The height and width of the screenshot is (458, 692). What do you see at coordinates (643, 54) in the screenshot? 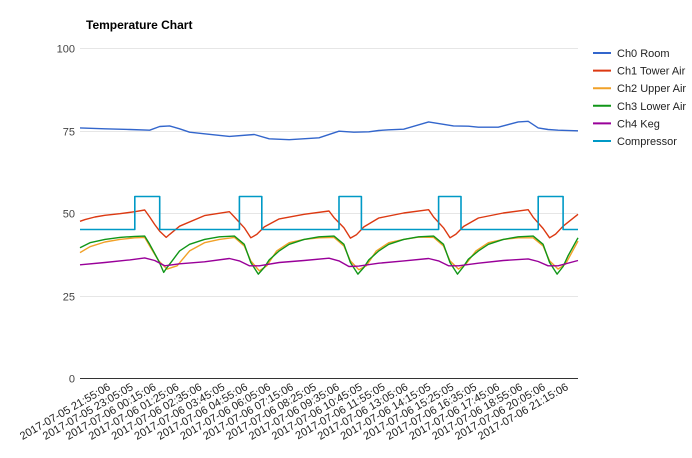
I see `legend-entry: Ch0 Room` at bounding box center [643, 54].